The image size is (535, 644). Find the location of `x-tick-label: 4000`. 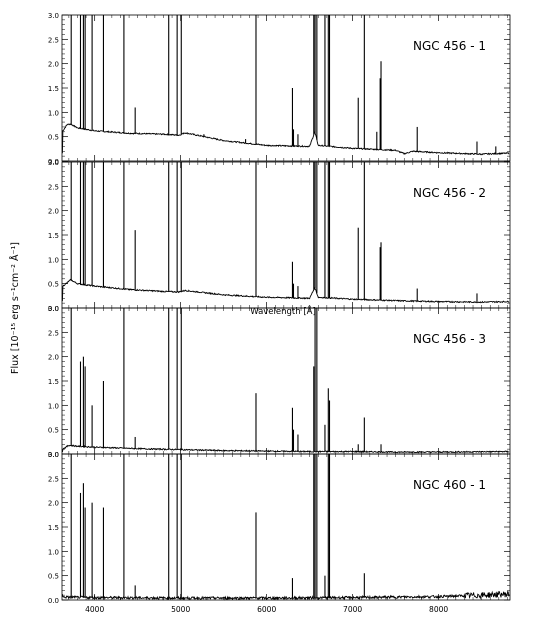

x-tick-label: 4000 is located at coordinates (94, 609).